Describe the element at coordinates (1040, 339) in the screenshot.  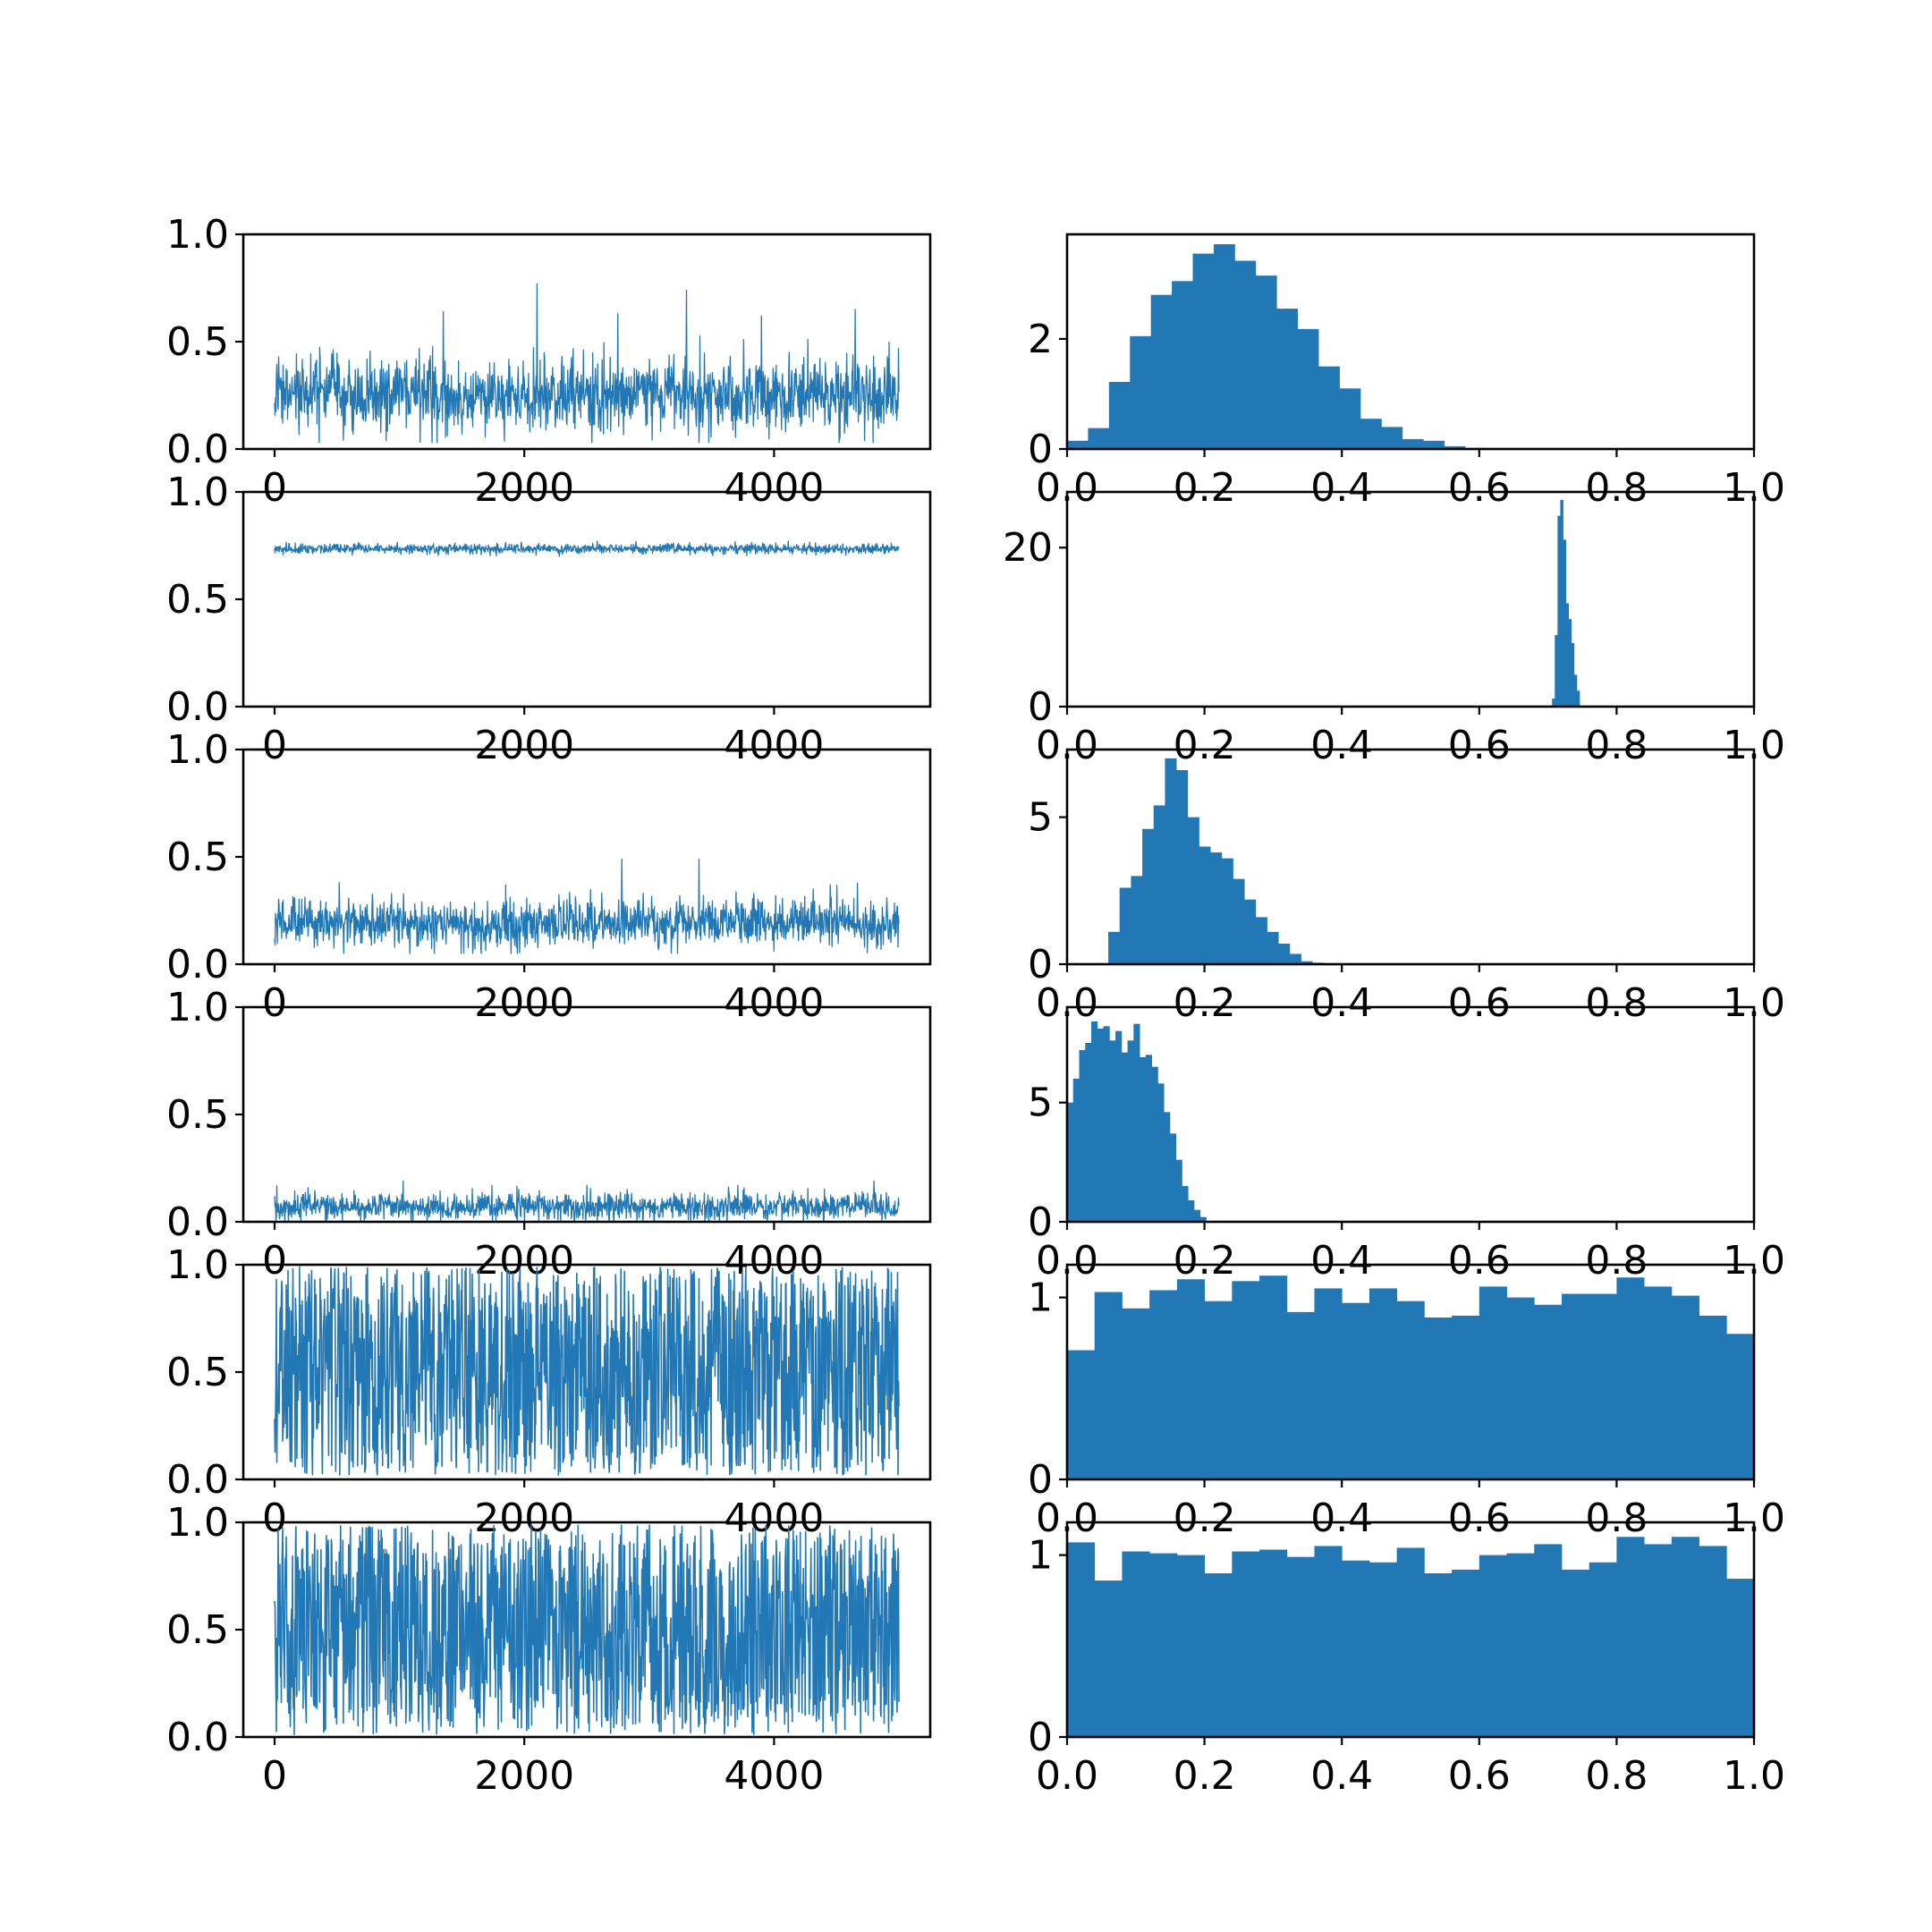
I see `y-tick-label: 2` at that location.